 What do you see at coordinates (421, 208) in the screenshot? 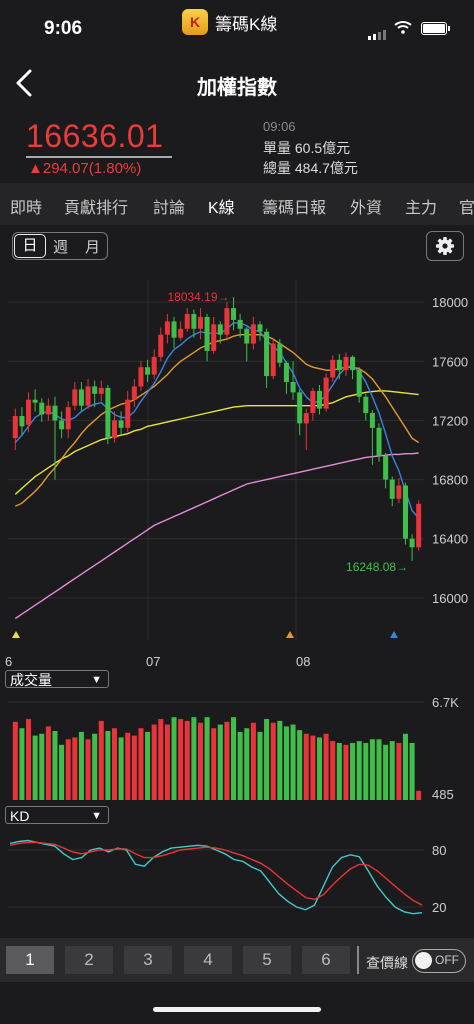
I see `tab-main-force: 主力` at bounding box center [421, 208].